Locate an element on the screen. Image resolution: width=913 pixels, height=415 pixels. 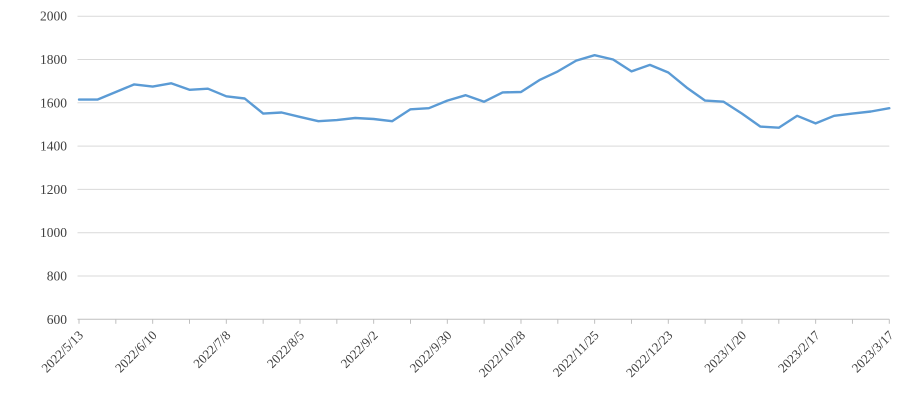
y-axis-label: 1200 is located at coordinates (53, 189).